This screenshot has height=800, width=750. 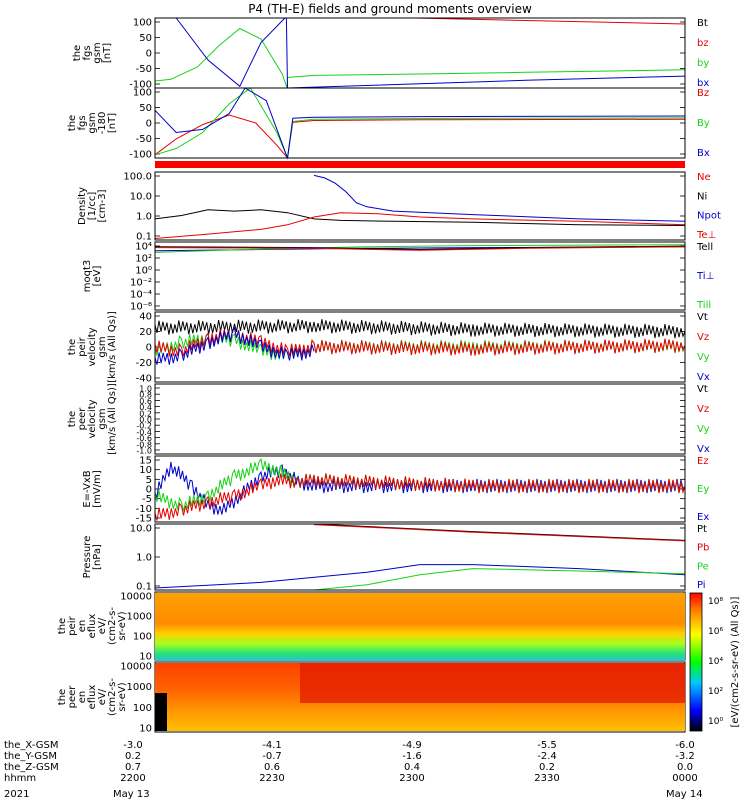 What do you see at coordinates (145, 401) in the screenshot?
I see `y-tick-label: 0.6` at bounding box center [145, 401].